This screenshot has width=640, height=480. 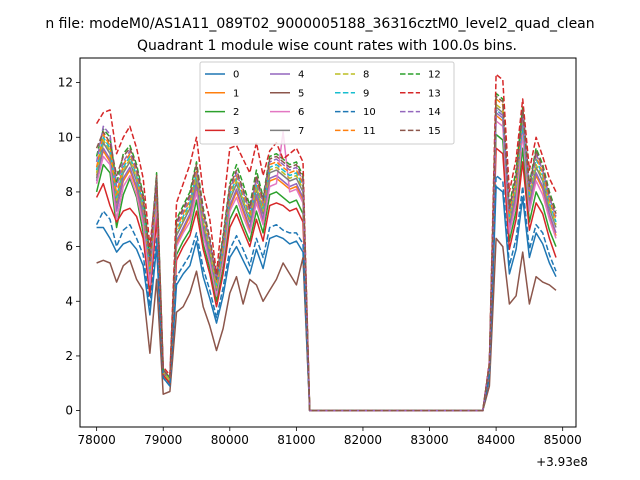 What do you see at coordinates (65, 83) in the screenshot?
I see `y-tick-label: 12` at bounding box center [65, 83].